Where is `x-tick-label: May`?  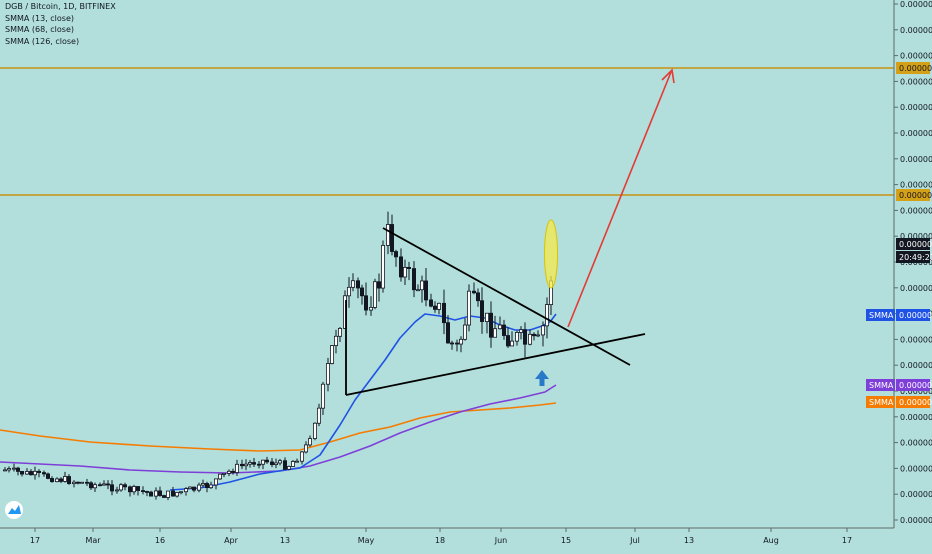 x-tick-label: May is located at coordinates (366, 540).